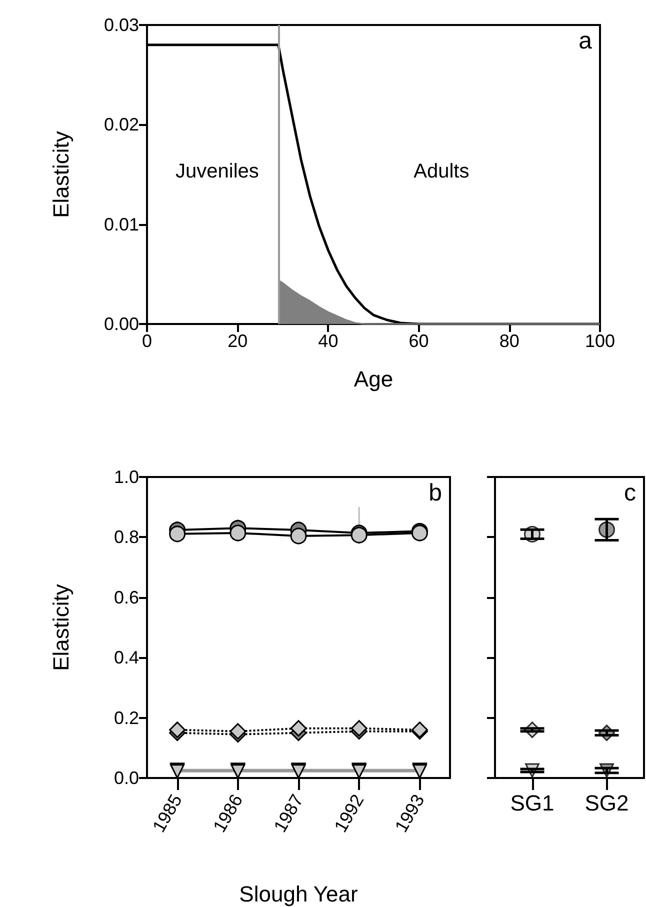 This screenshot has height=907, width=646. What do you see at coordinates (328, 341) in the screenshot?
I see `x-tick-label: 40` at bounding box center [328, 341].